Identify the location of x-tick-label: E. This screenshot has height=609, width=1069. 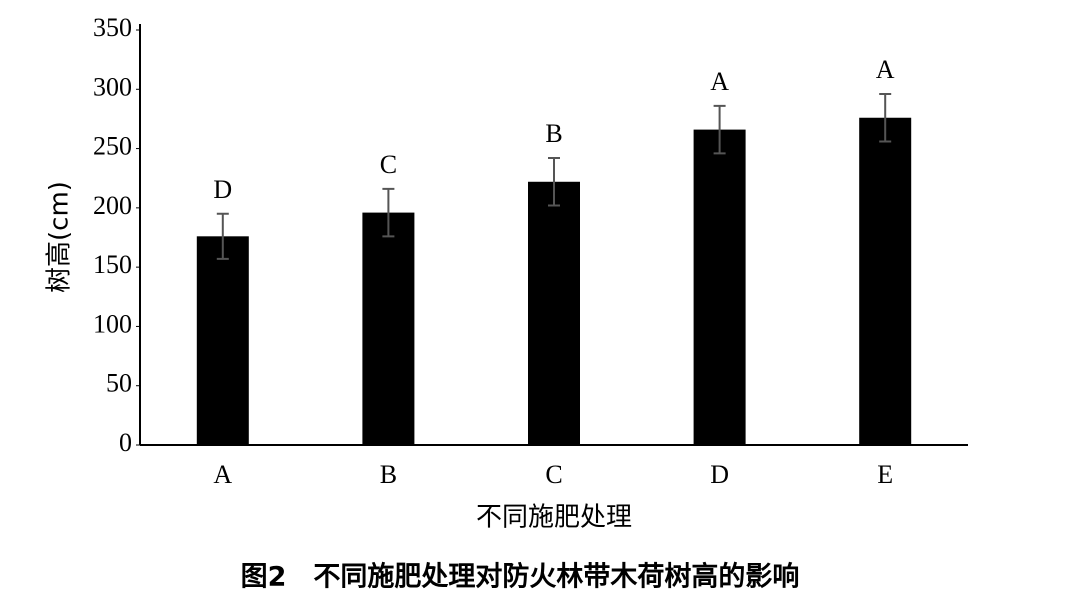
(885, 474).